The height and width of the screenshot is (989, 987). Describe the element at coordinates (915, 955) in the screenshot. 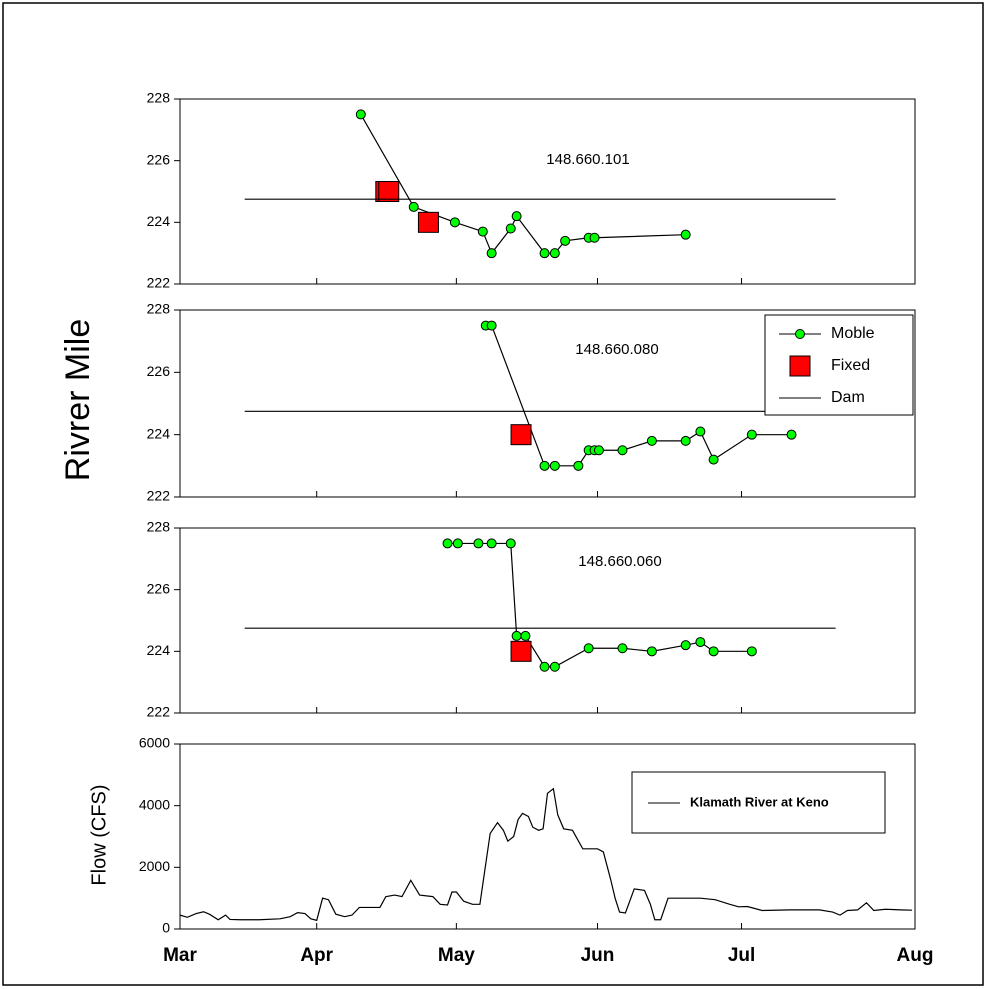

I see `x-tick-label: Aug` at that location.